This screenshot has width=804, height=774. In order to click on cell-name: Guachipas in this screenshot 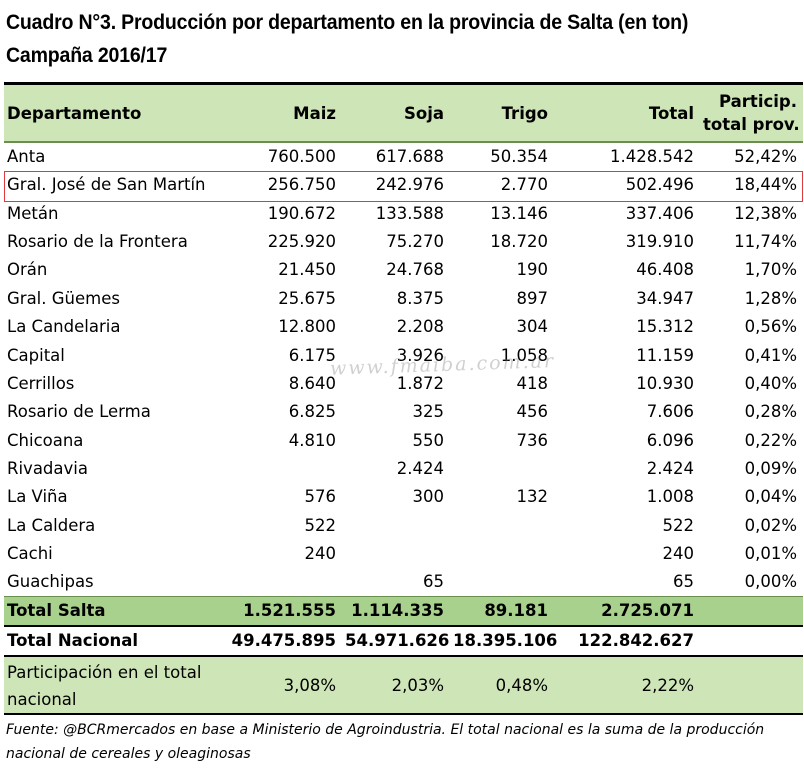, I will do `click(50, 582)`.